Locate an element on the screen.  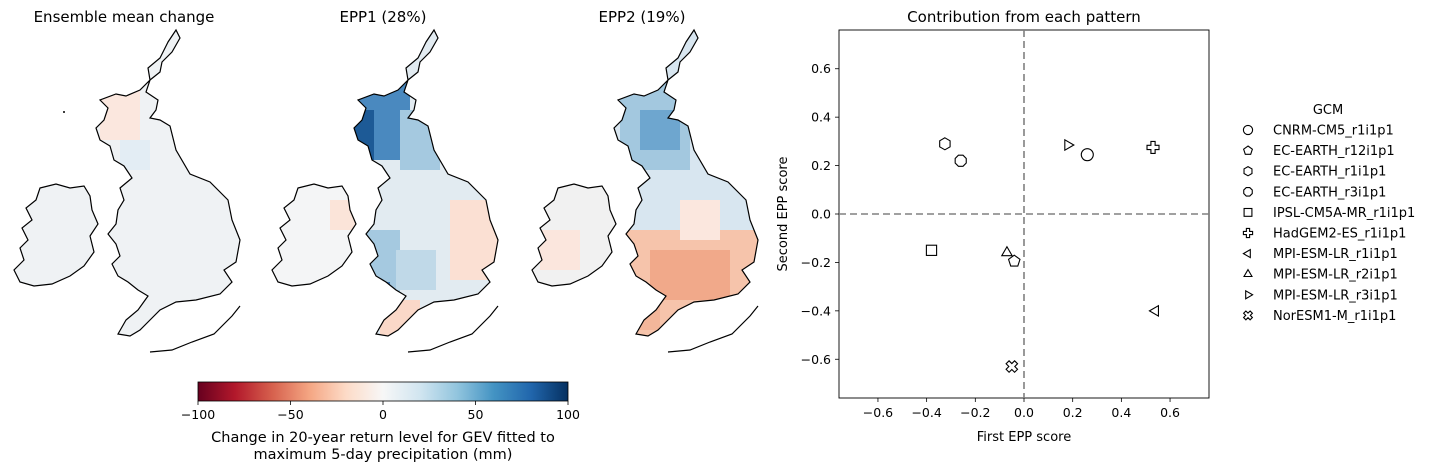
map-title-epp2: EPP2 (19%) is located at coordinates (642, 17).